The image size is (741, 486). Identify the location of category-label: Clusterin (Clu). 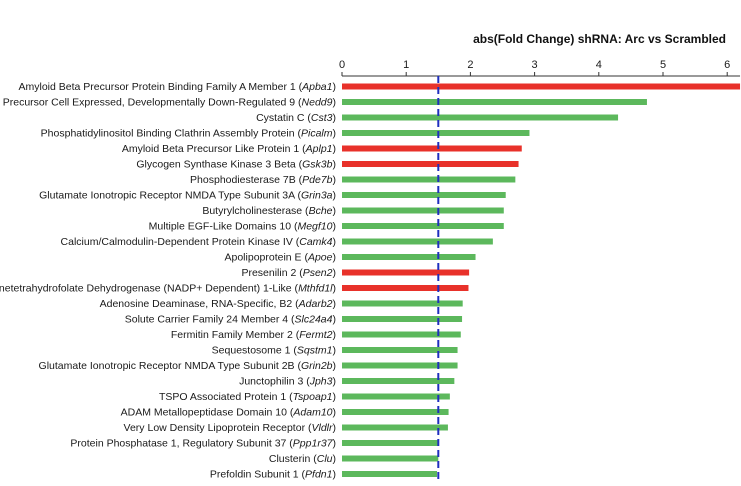
(302, 459).